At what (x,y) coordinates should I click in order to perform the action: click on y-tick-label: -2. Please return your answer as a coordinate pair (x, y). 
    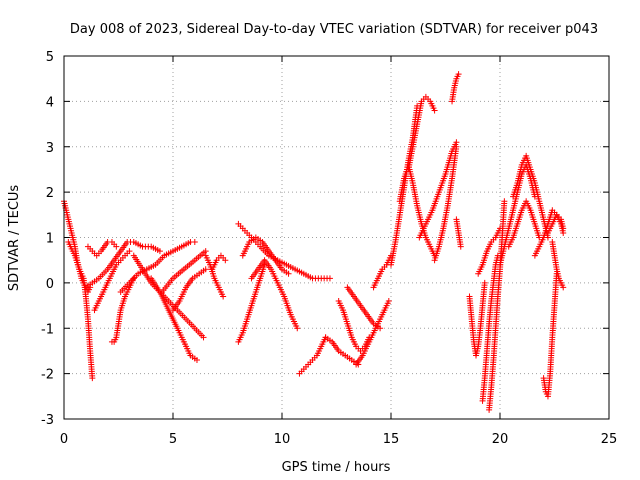
    Looking at the image, I should click on (47, 375).